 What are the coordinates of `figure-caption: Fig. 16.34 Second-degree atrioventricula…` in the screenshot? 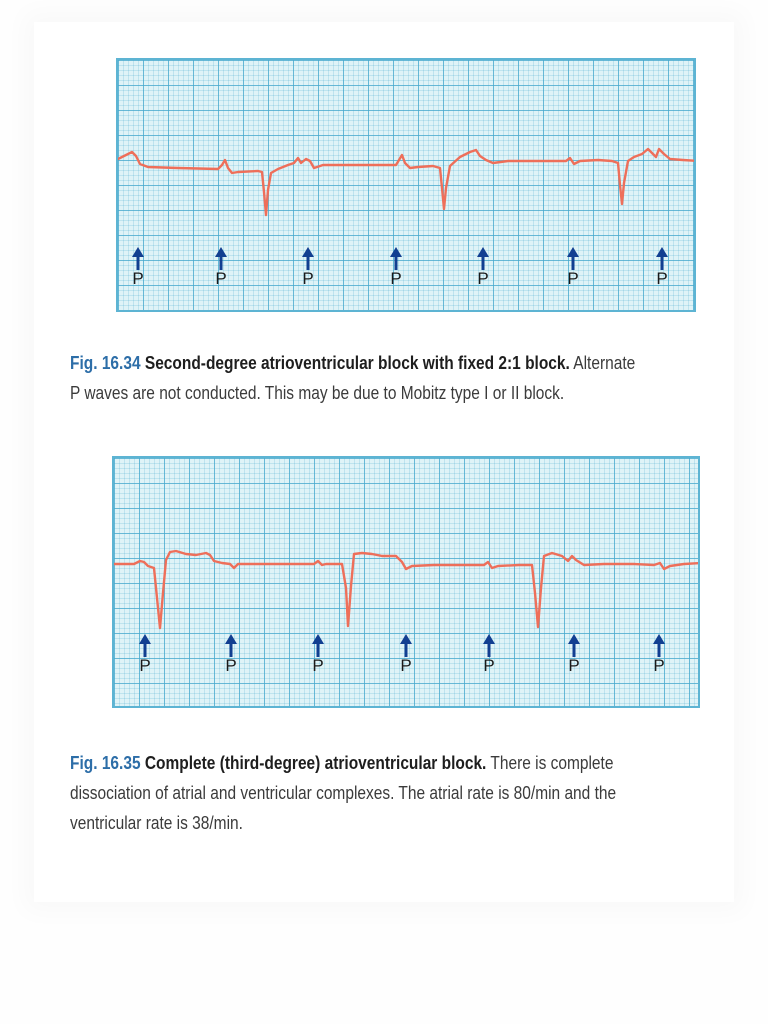 It's located at (362, 378).